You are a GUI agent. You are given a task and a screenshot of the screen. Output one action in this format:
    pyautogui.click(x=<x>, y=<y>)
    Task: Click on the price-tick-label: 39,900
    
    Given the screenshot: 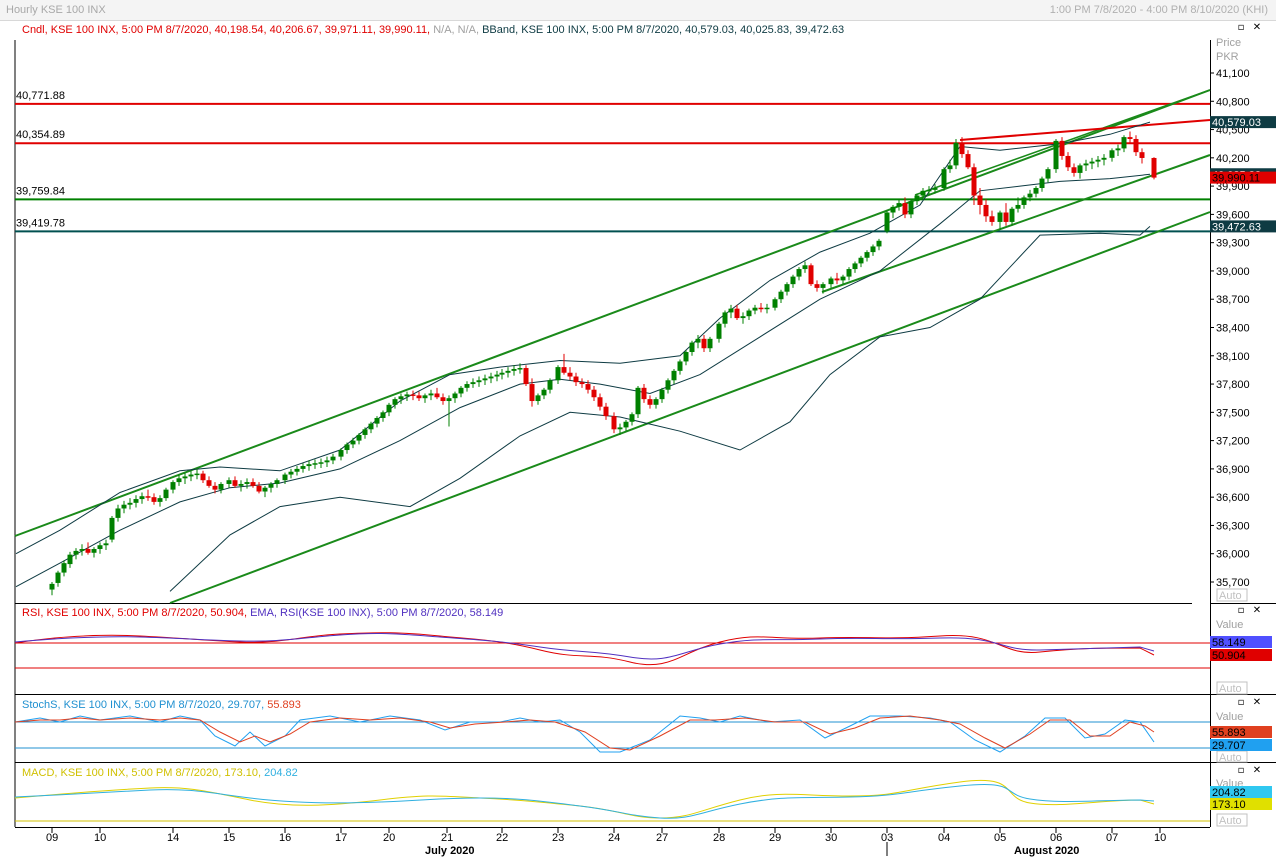 What is the action you would take?
    pyautogui.click(x=1233, y=187)
    